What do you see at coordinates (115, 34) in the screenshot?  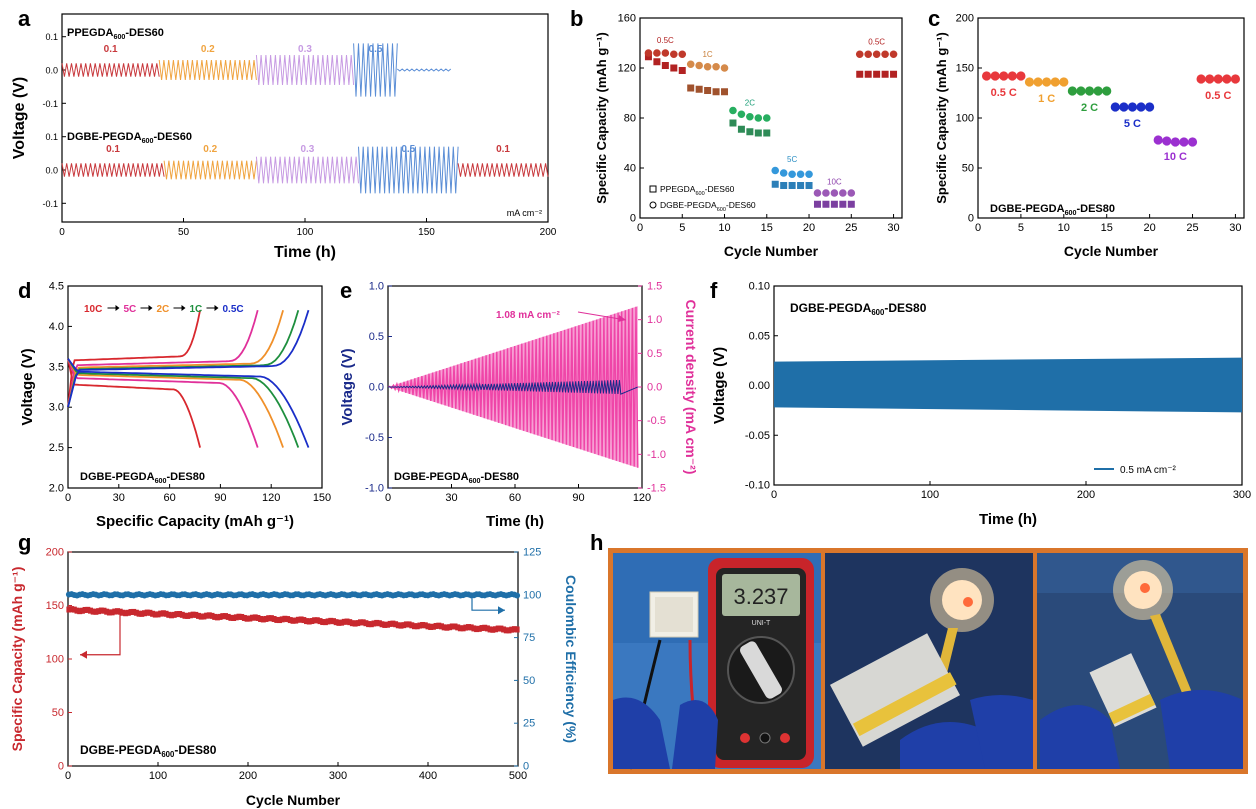 I see `subplot-name: PPEGDA600-DES60` at bounding box center [115, 34].